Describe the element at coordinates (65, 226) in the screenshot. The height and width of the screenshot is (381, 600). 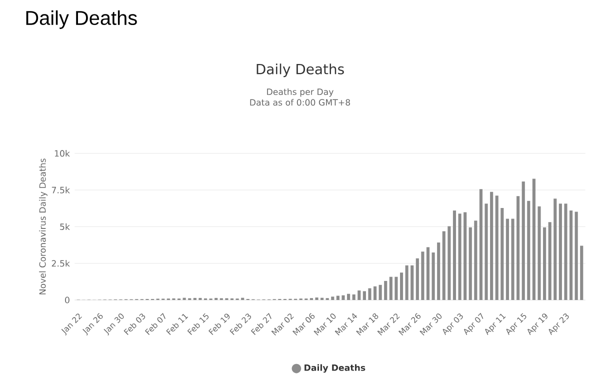
I see `y-tick-label: 5k` at that location.